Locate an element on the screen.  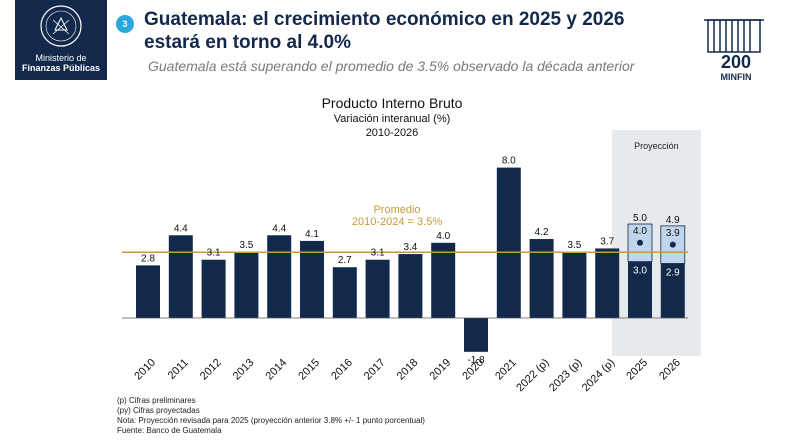
data-label-2026: 2.9 is located at coordinates (673, 272).